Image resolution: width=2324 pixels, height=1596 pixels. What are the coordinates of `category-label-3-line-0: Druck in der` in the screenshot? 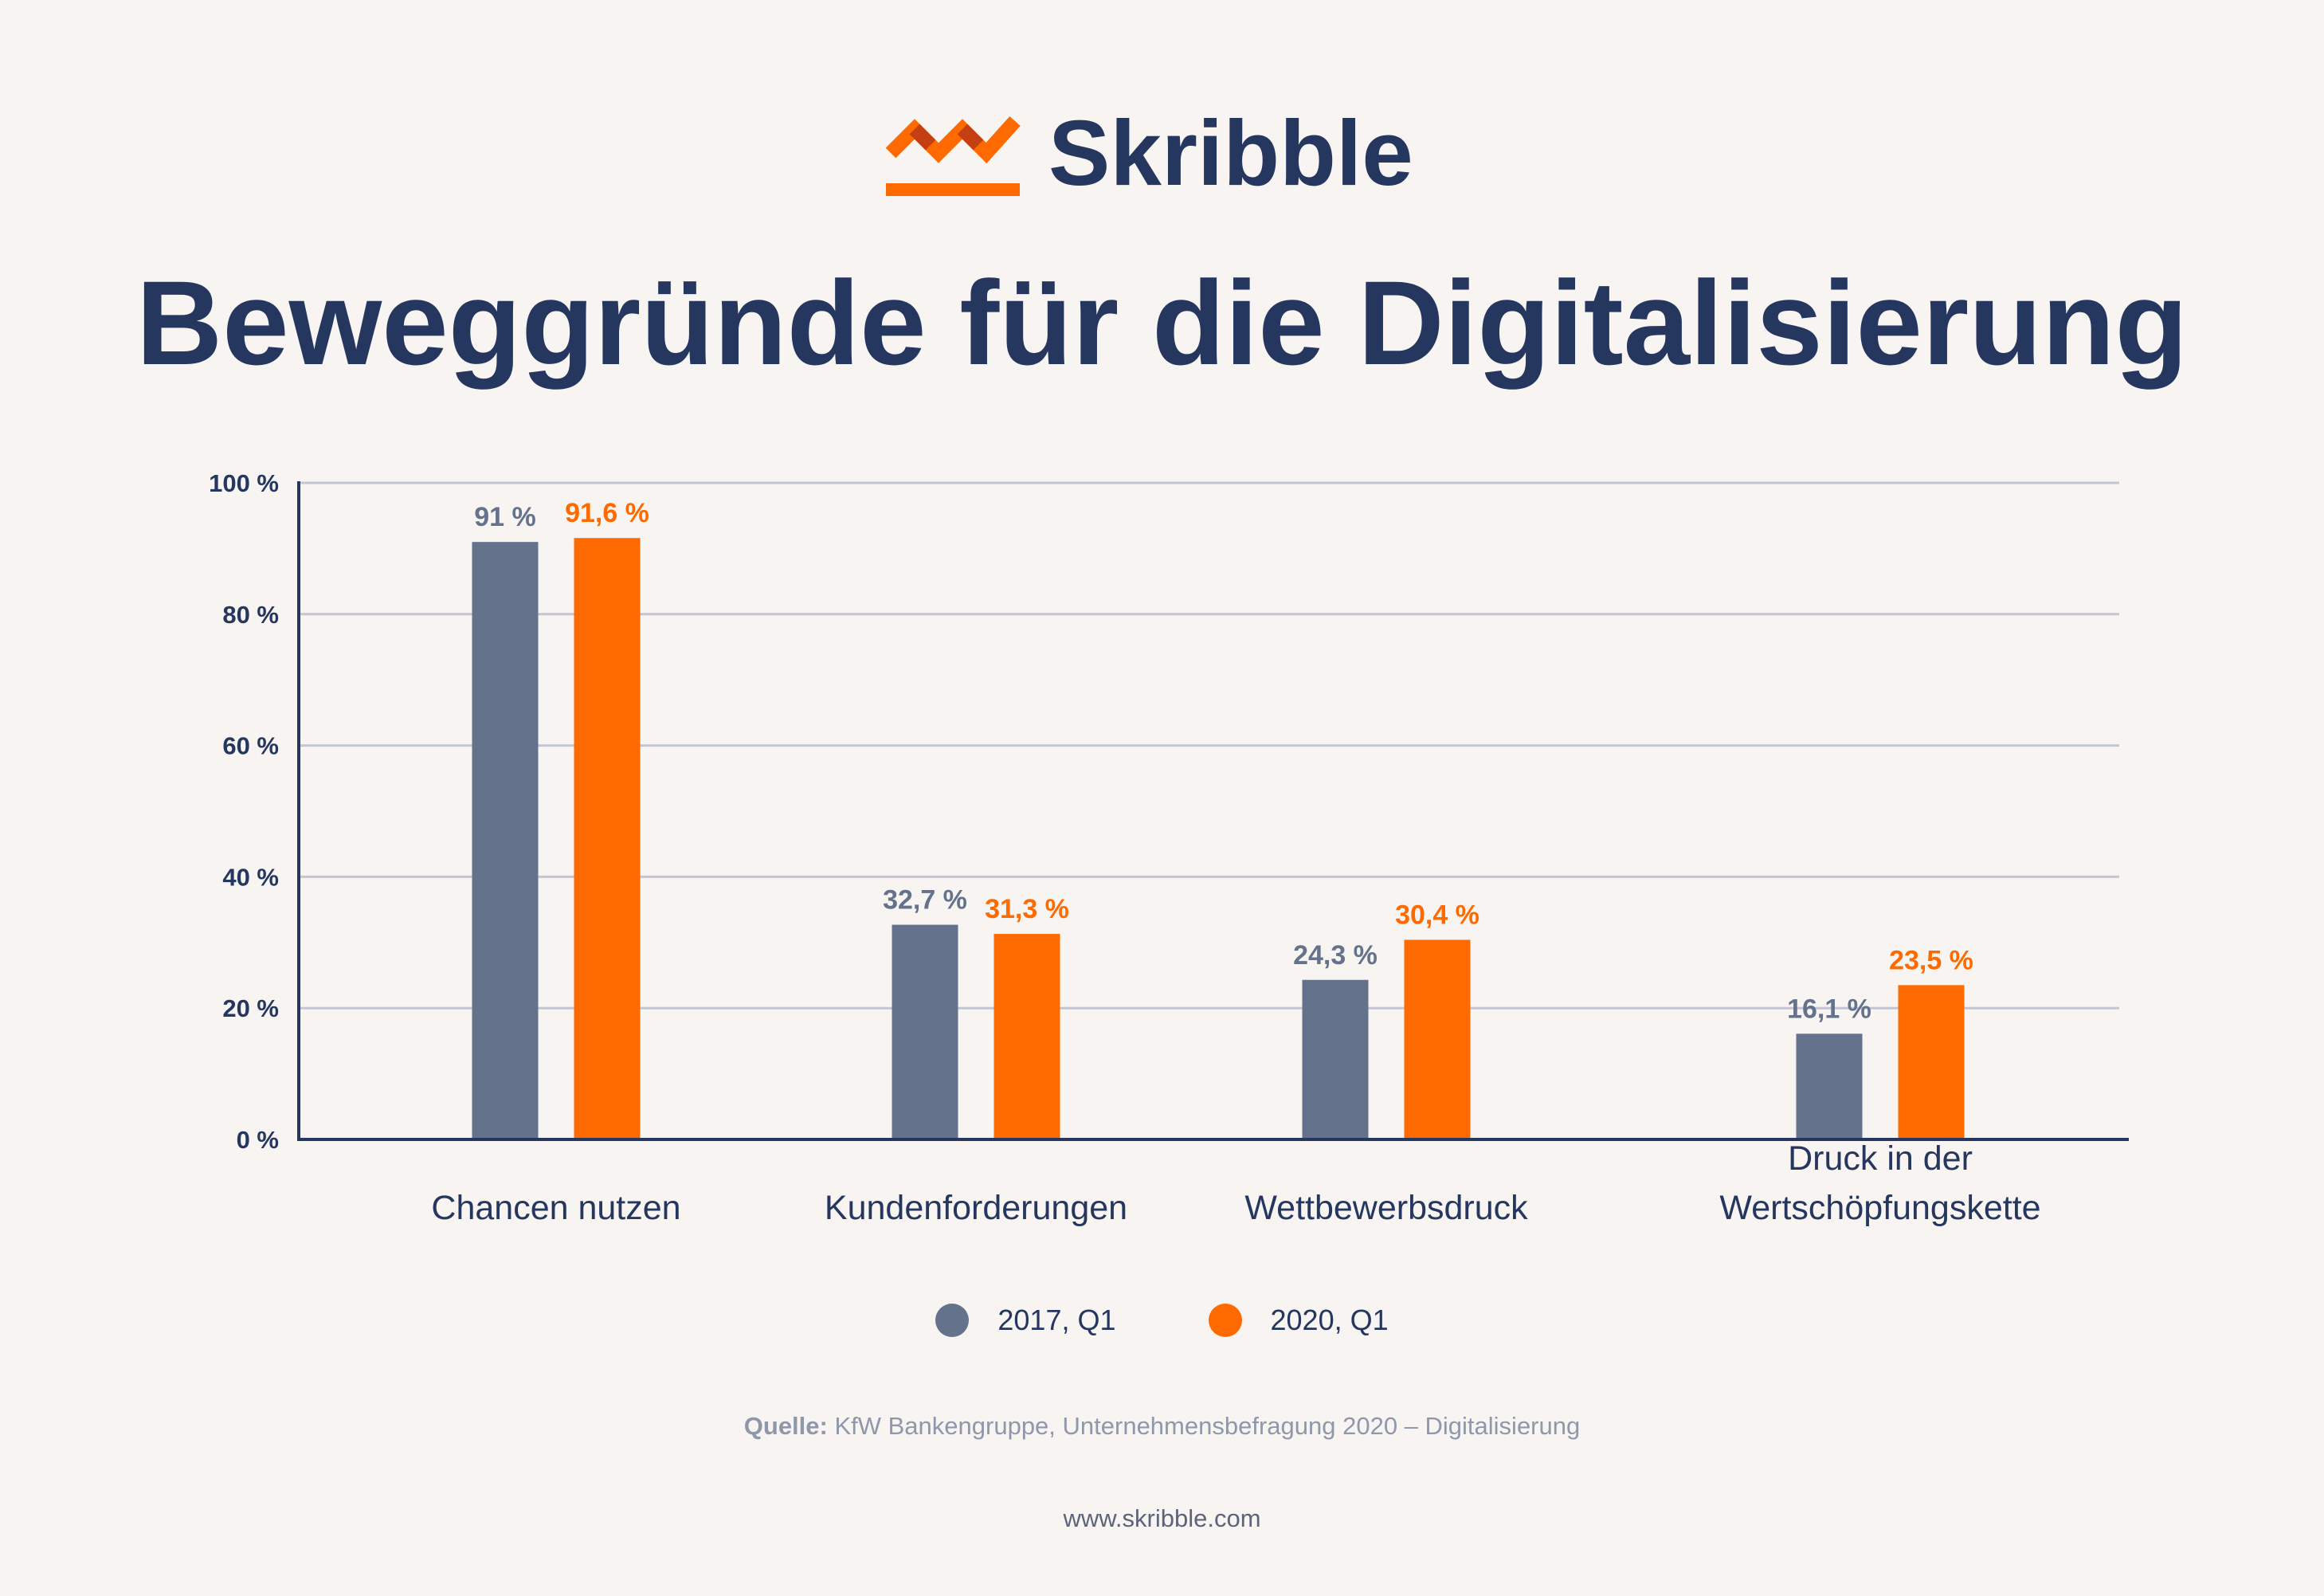 It's located at (1881, 1159).